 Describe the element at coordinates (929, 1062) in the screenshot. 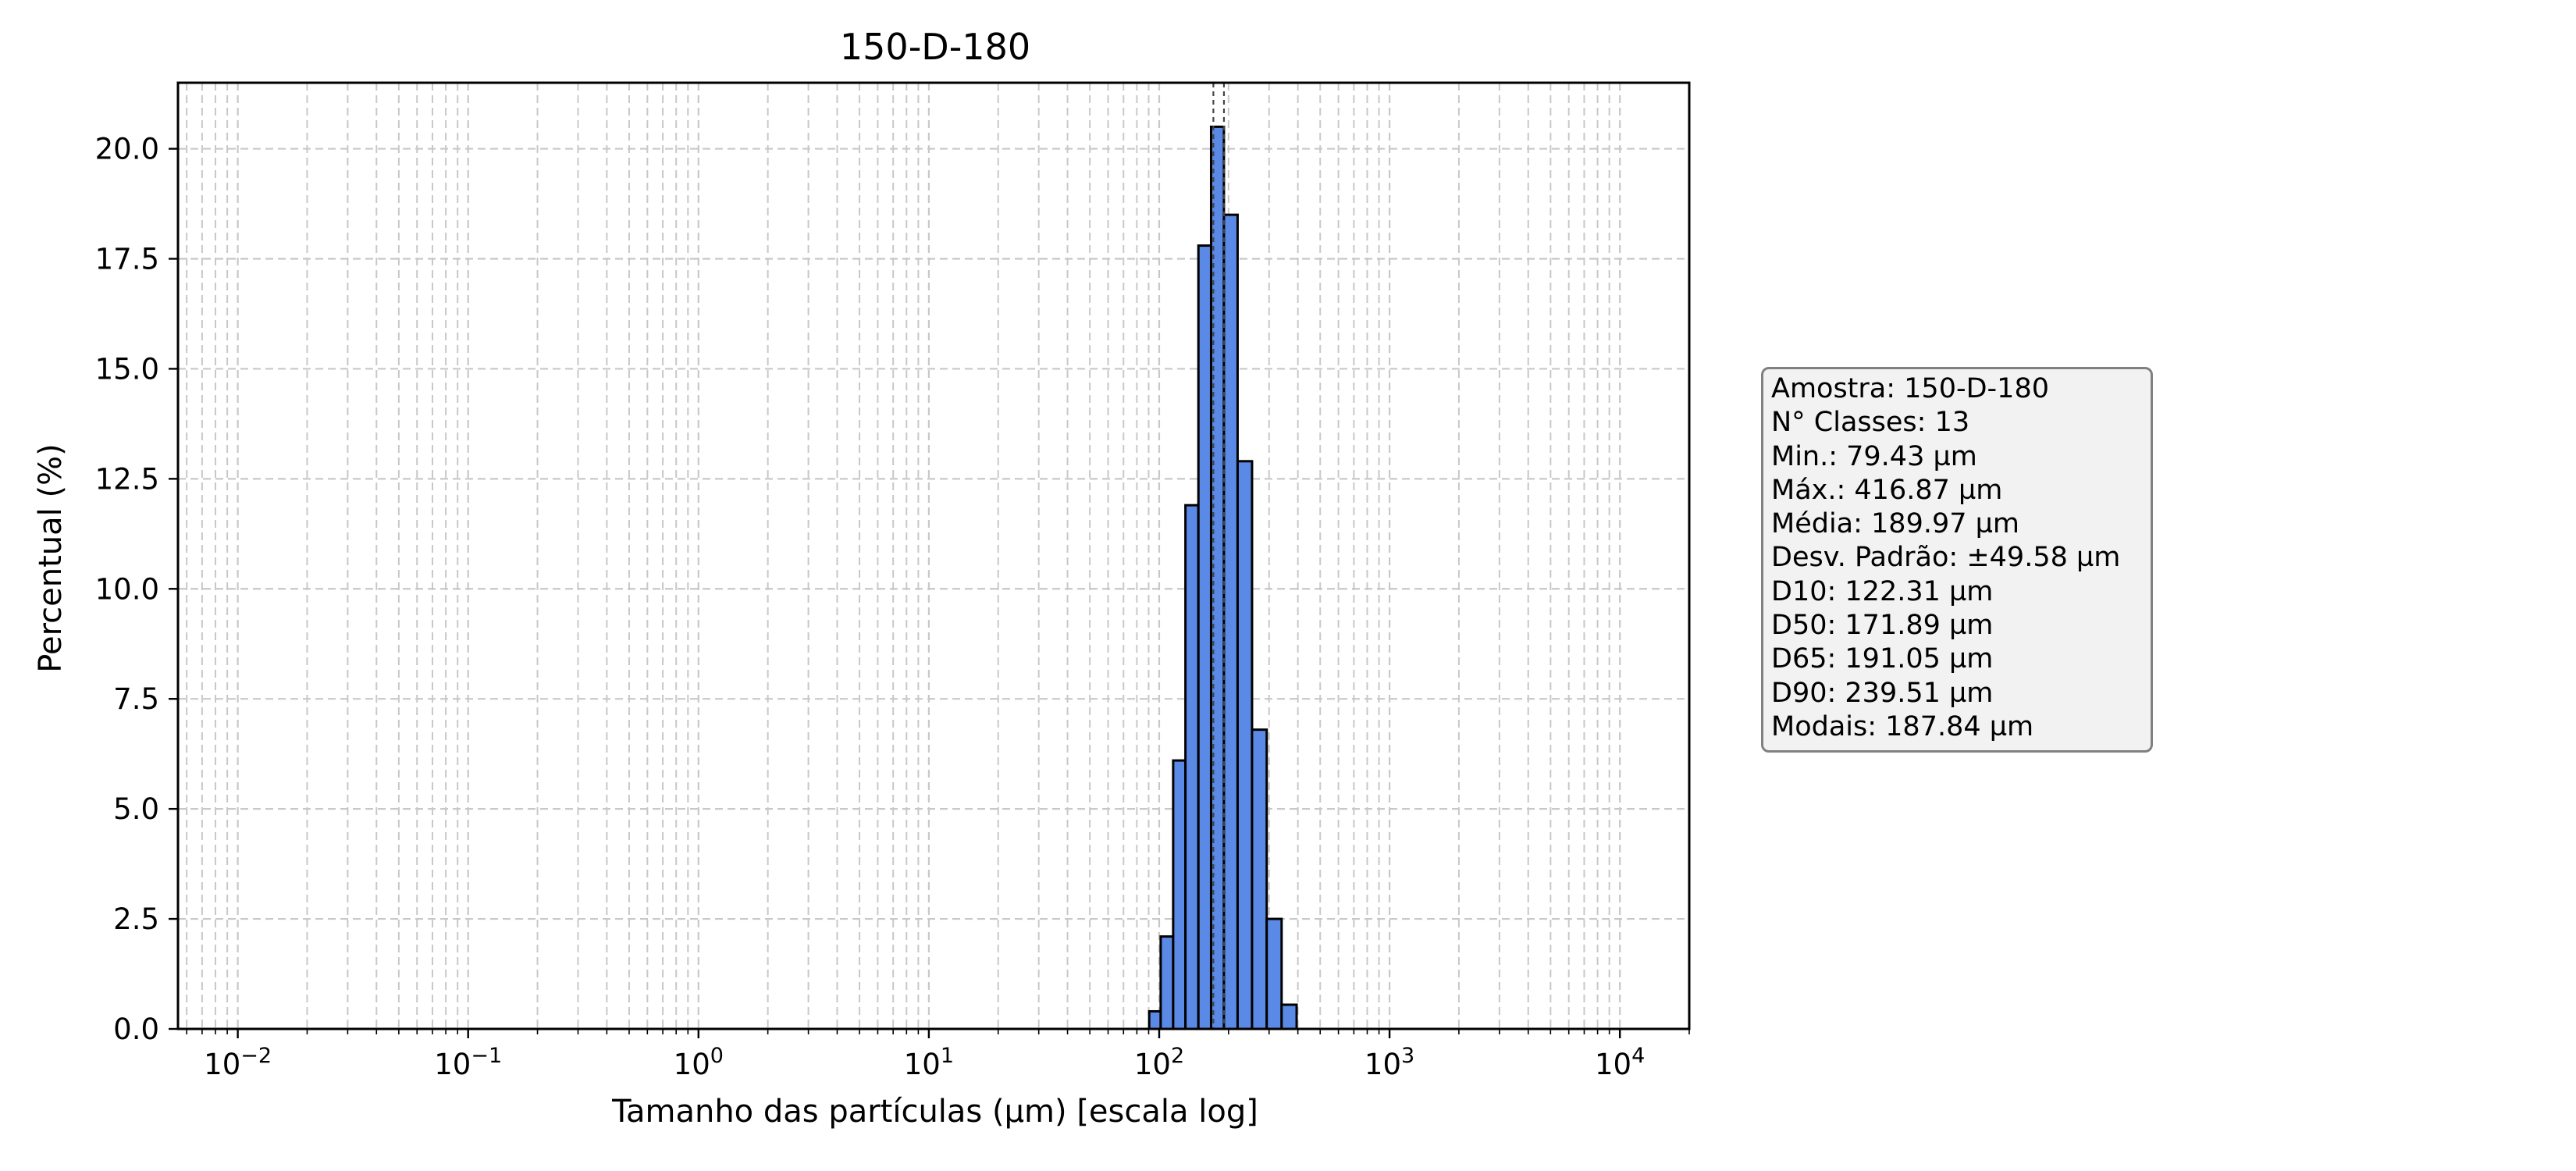

I see `x-tick-label: 10¹` at that location.